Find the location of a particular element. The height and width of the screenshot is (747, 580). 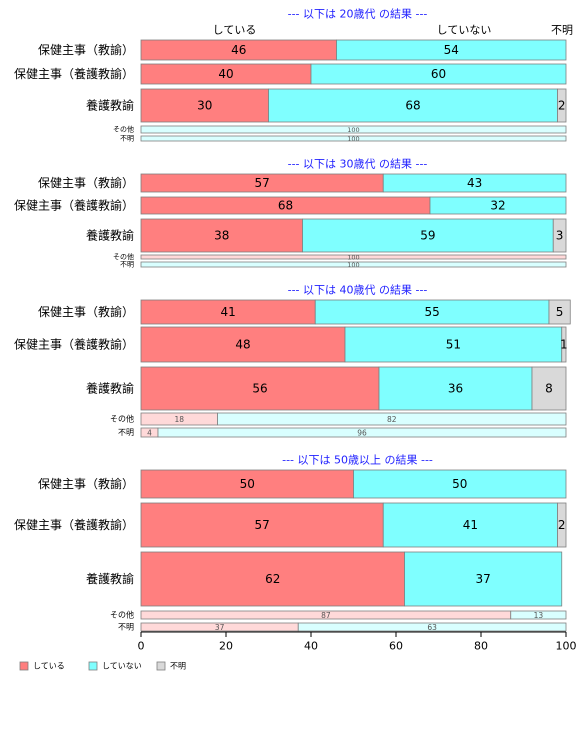

data-label: 82 is located at coordinates (392, 419).